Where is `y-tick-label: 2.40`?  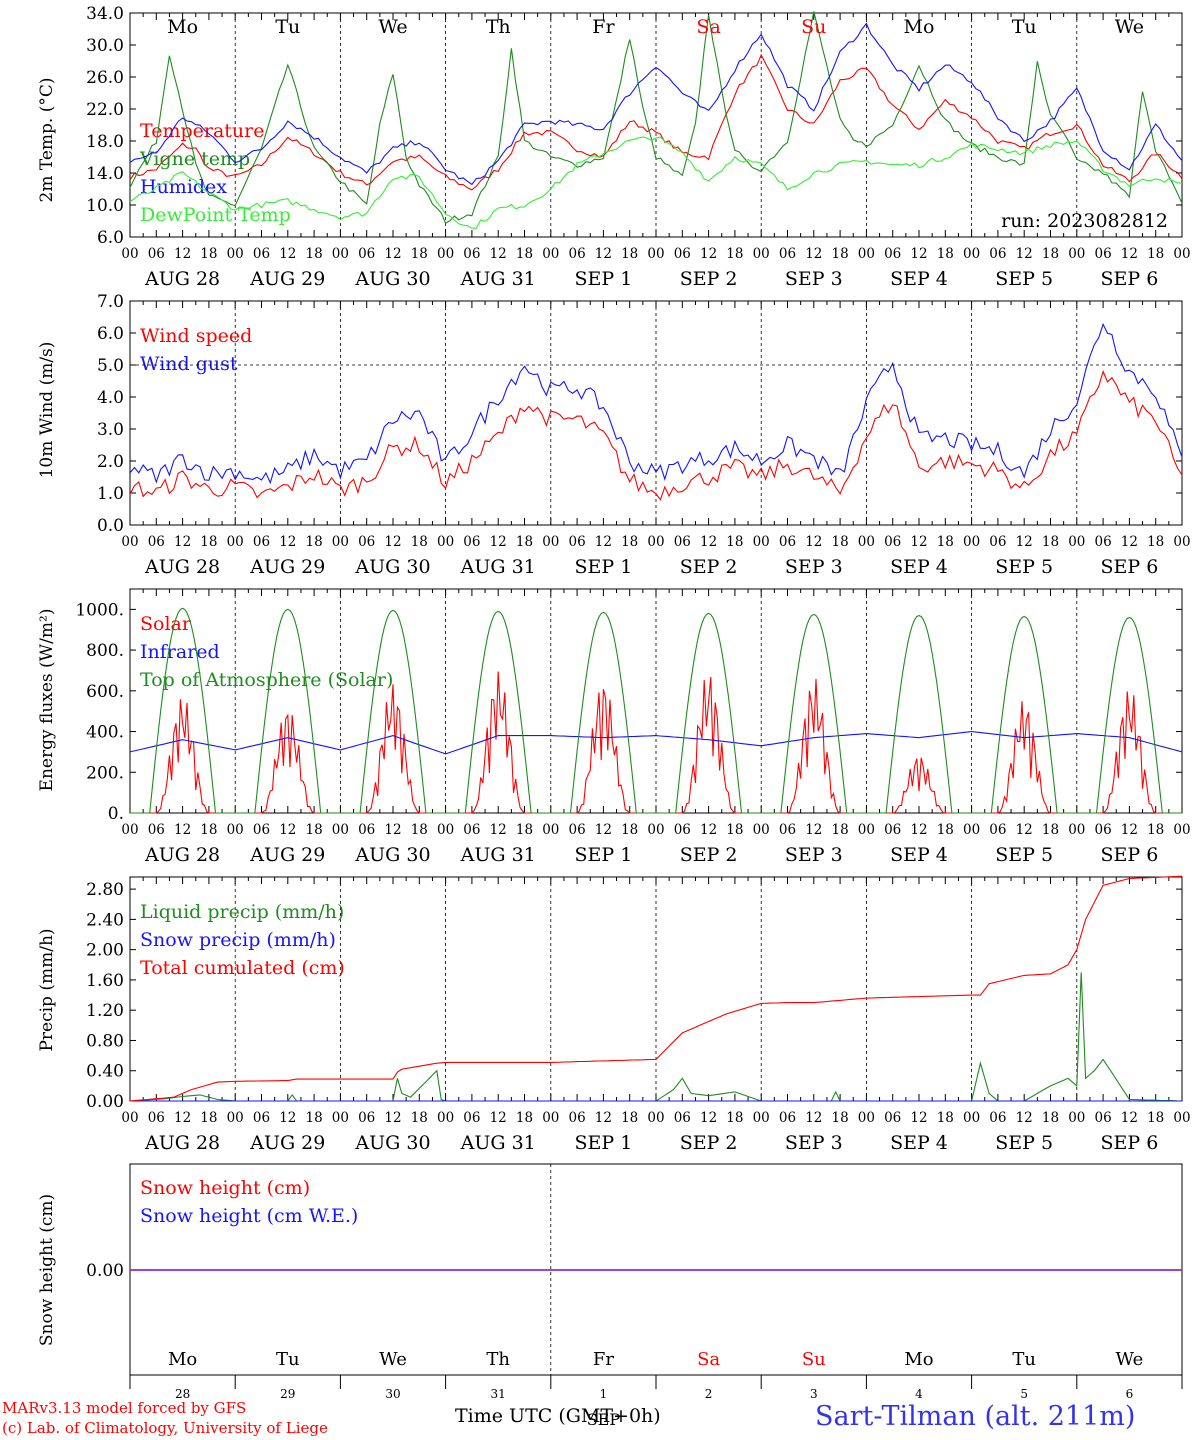 y-tick-label: 2.40 is located at coordinates (105, 920).